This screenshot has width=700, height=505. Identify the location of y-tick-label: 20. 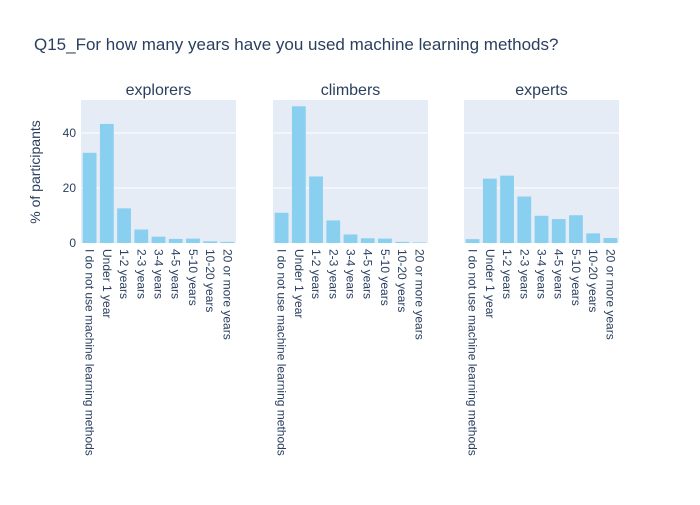
(70, 188).